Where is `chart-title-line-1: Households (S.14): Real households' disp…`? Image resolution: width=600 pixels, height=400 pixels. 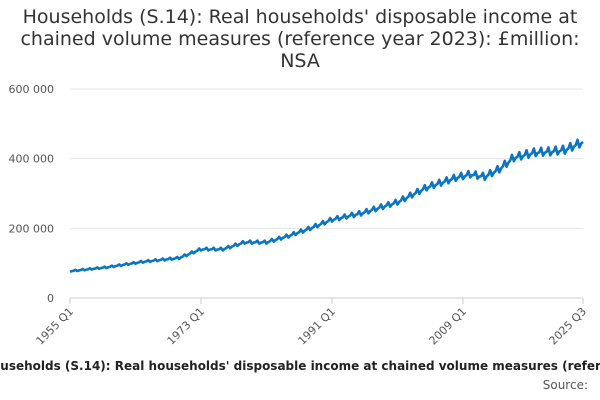 chart-title-line-1: Households (S.14): Real households' disp… is located at coordinates (300, 17).